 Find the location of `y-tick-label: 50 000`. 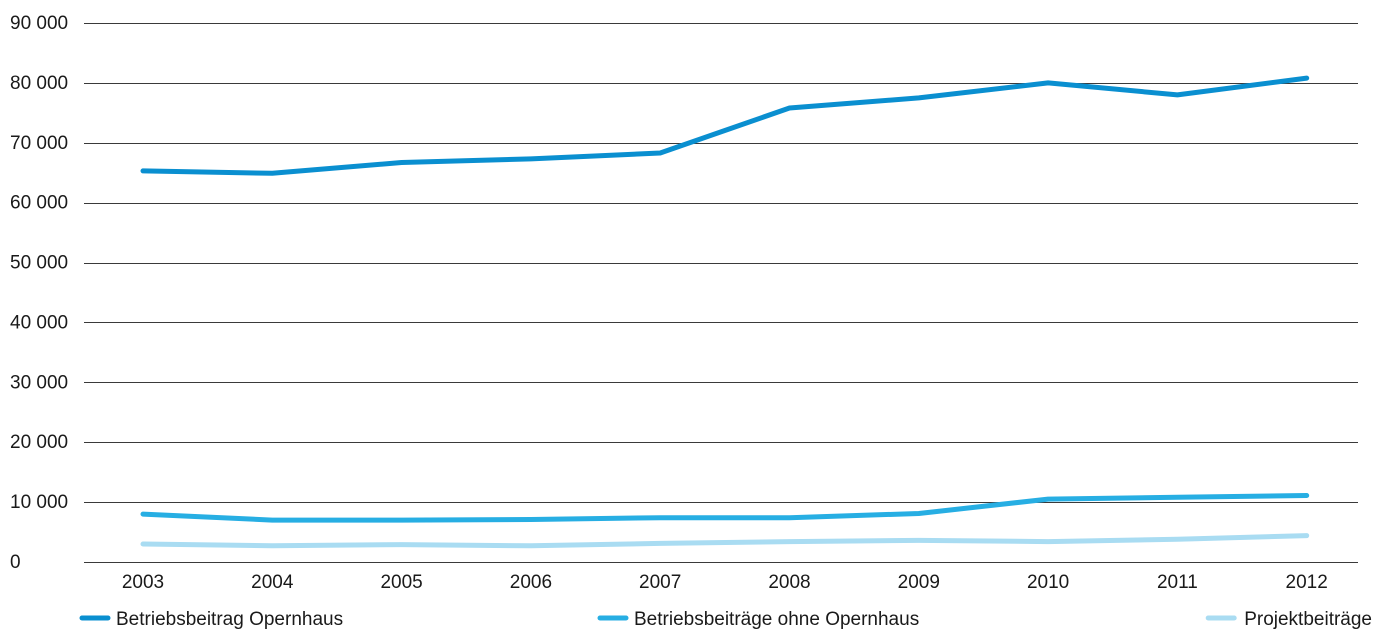

y-tick-label: 50 000 is located at coordinates (39, 263).